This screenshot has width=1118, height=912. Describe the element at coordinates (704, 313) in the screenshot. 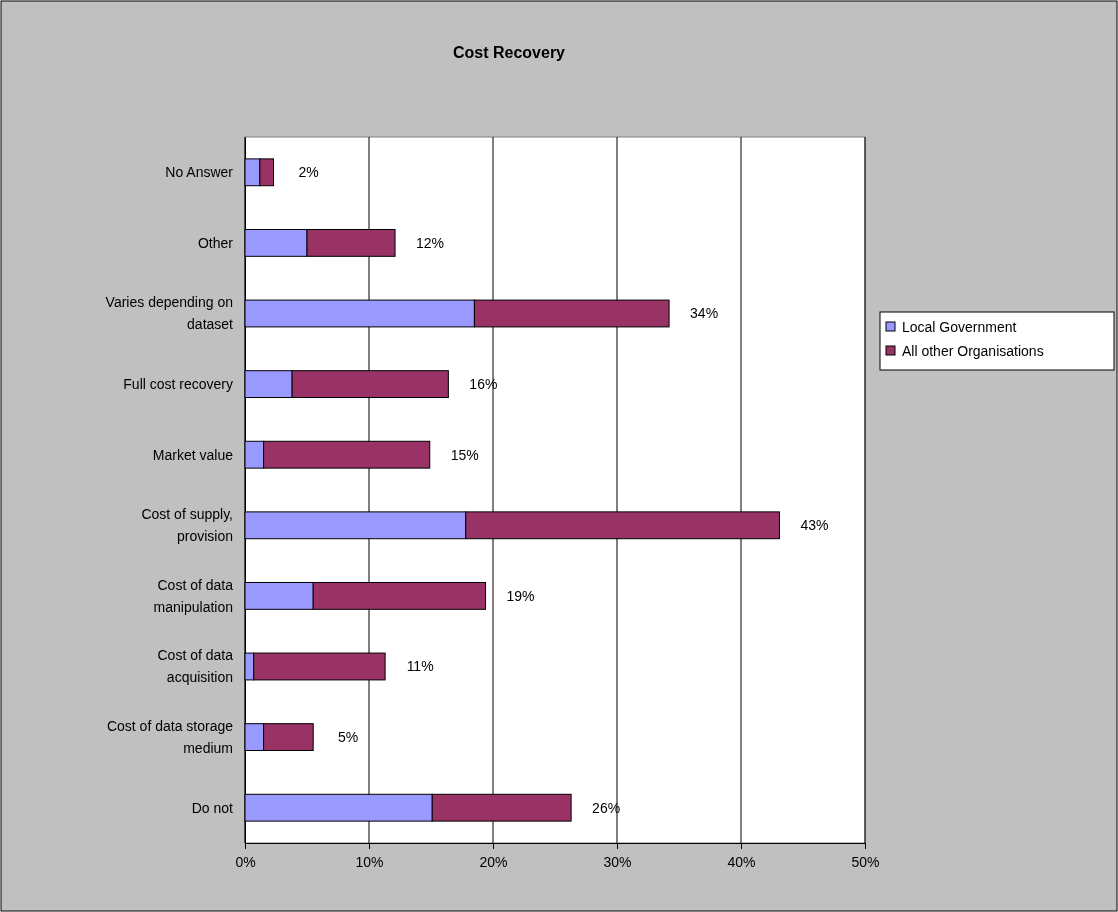

I see `total-label: 34%` at that location.